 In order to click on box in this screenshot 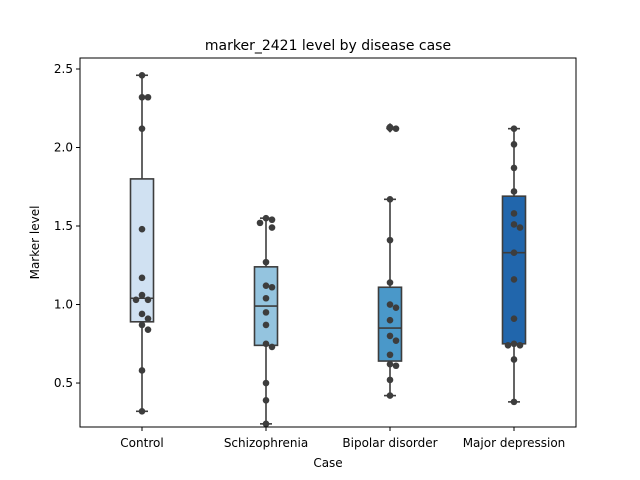, I will do `click(390, 324)`.